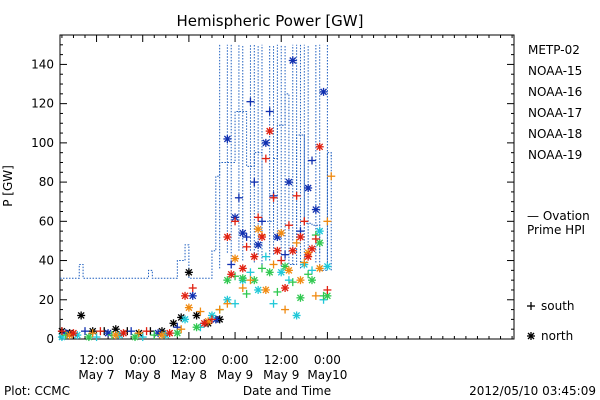  I want to click on x-tick-label-time: 12:00, so click(189, 360).